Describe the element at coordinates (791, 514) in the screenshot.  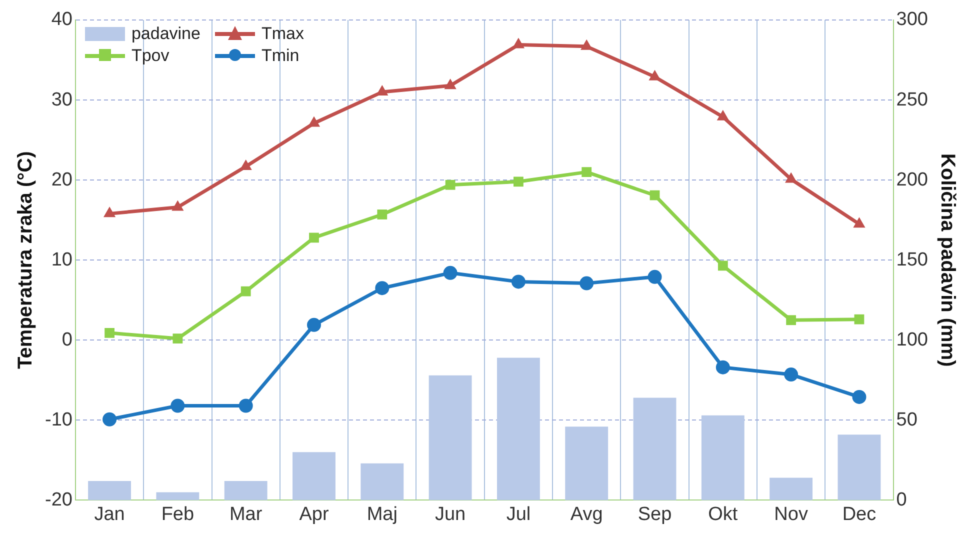
I see `x-tick-label: Nov` at that location.